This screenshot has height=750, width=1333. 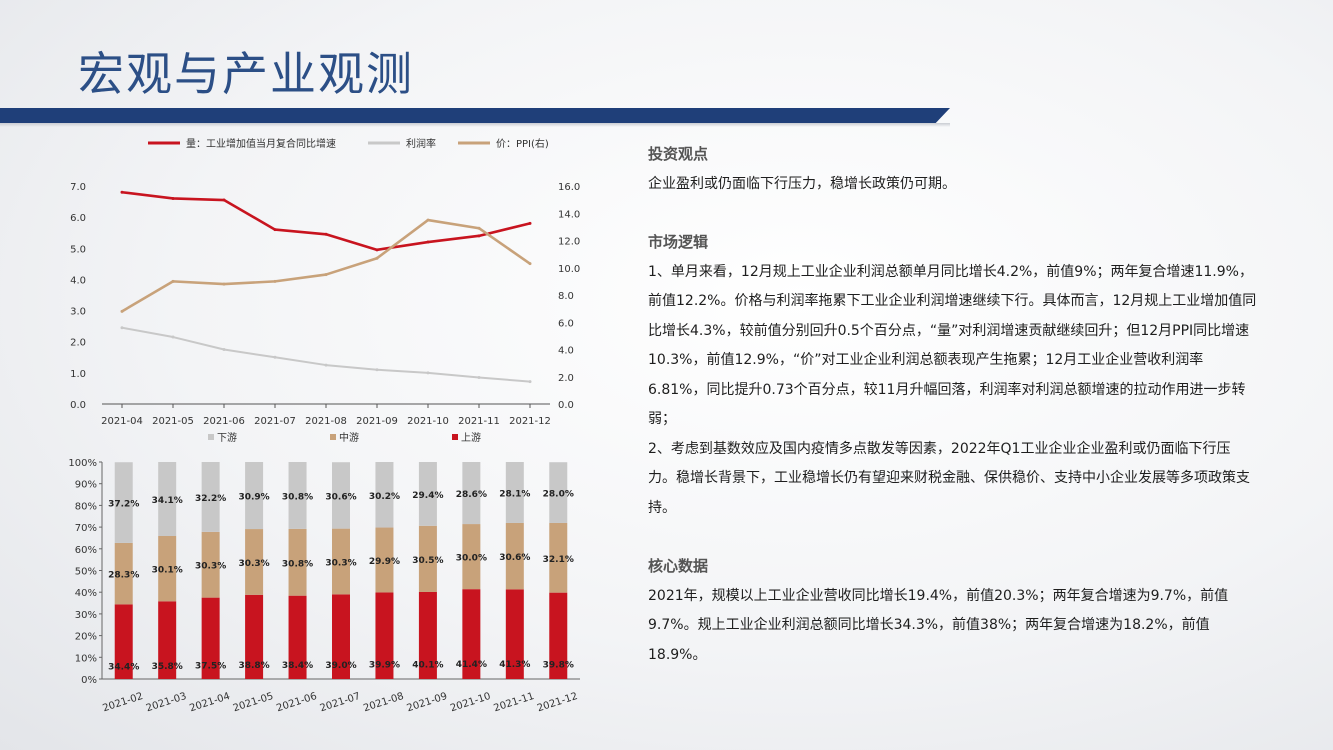 What do you see at coordinates (86, 593) in the screenshot?
I see `y-tick-label: 40%` at bounding box center [86, 593].